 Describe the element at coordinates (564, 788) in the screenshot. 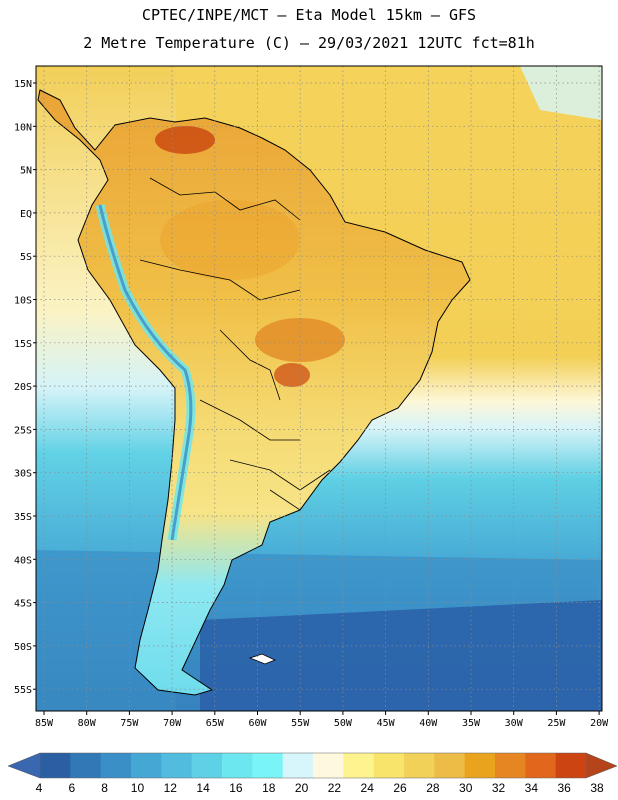

I see `colorbar-tick-label: 36` at that location.